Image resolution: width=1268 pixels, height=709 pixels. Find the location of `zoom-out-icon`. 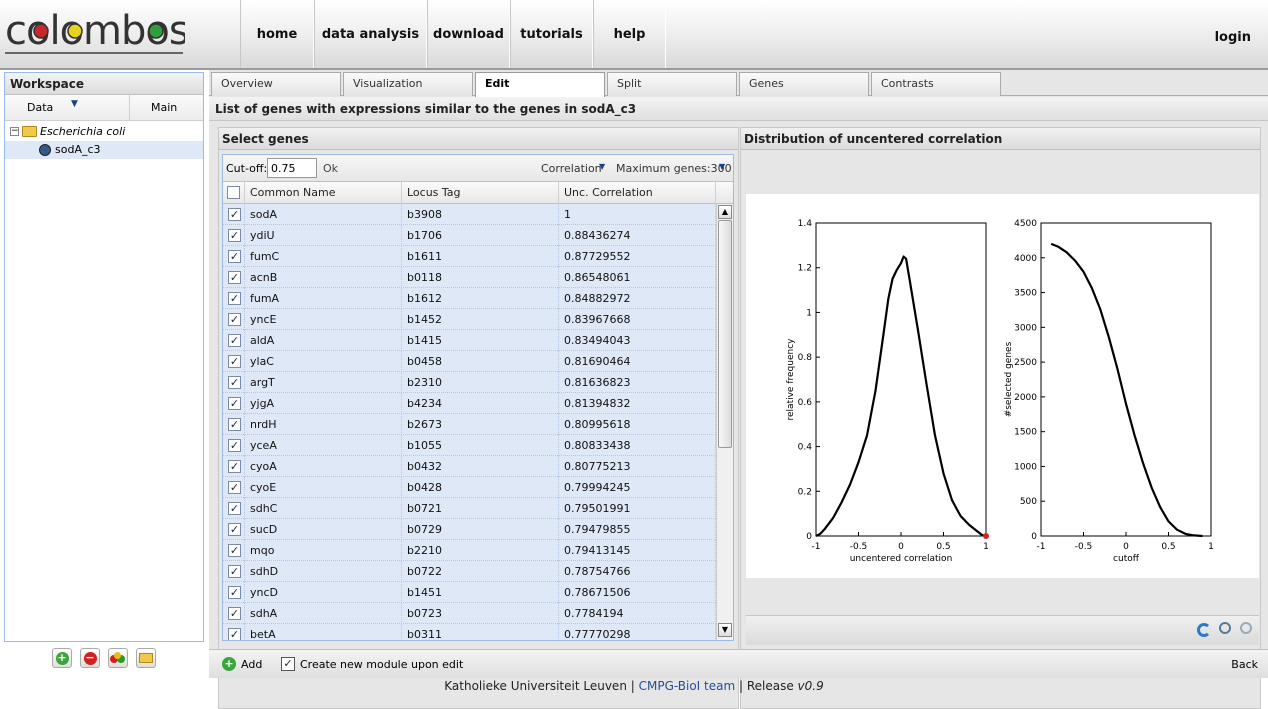

zoom-out-icon is located at coordinates (1246, 628).